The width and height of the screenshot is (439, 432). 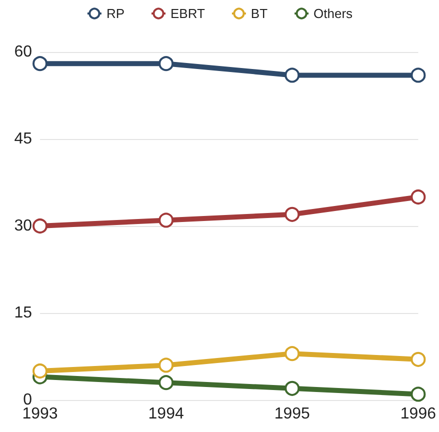 What do you see at coordinates (23, 139) in the screenshot?
I see `y-tick-label: 45` at bounding box center [23, 139].